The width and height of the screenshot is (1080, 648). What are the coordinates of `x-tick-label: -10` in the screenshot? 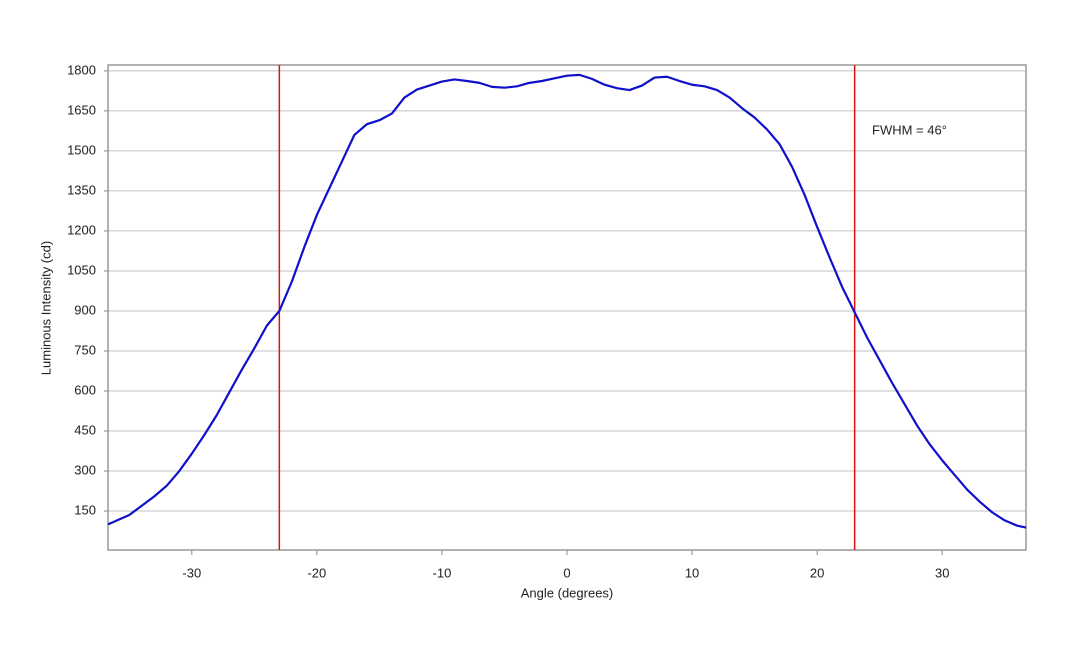 It's located at (442, 572).